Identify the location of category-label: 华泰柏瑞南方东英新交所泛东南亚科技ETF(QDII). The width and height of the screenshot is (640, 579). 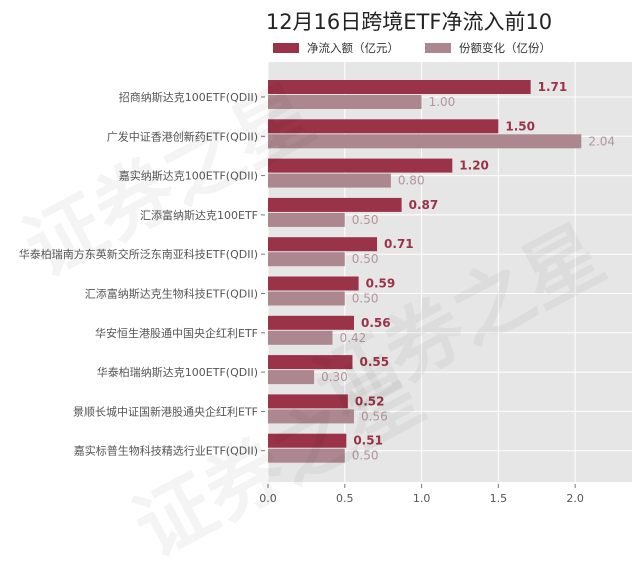
(138, 254).